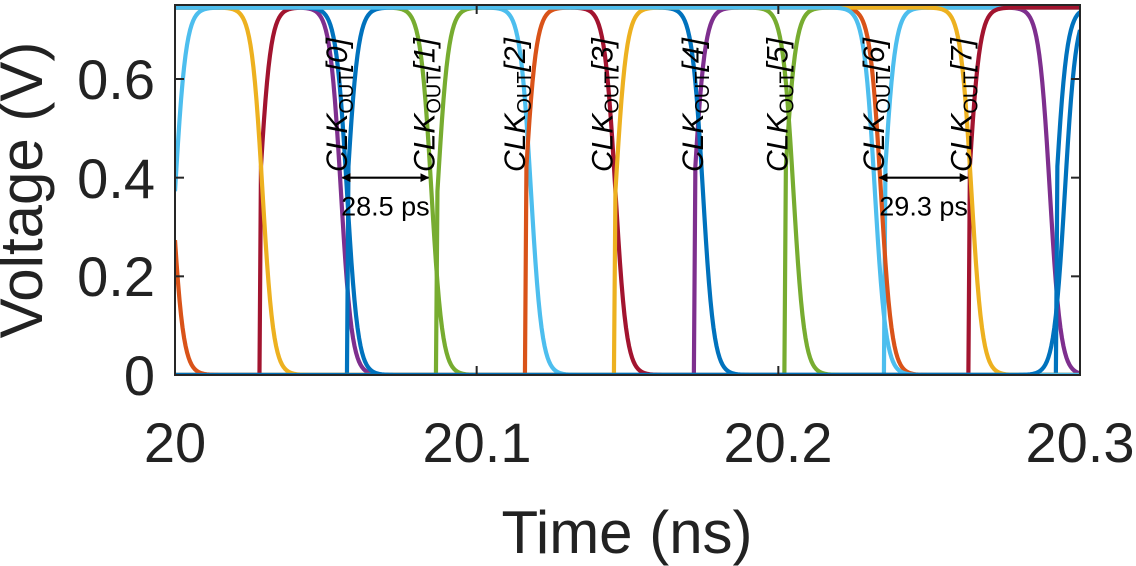  I want to click on y-tick-label: 0.2, so click(116, 276).